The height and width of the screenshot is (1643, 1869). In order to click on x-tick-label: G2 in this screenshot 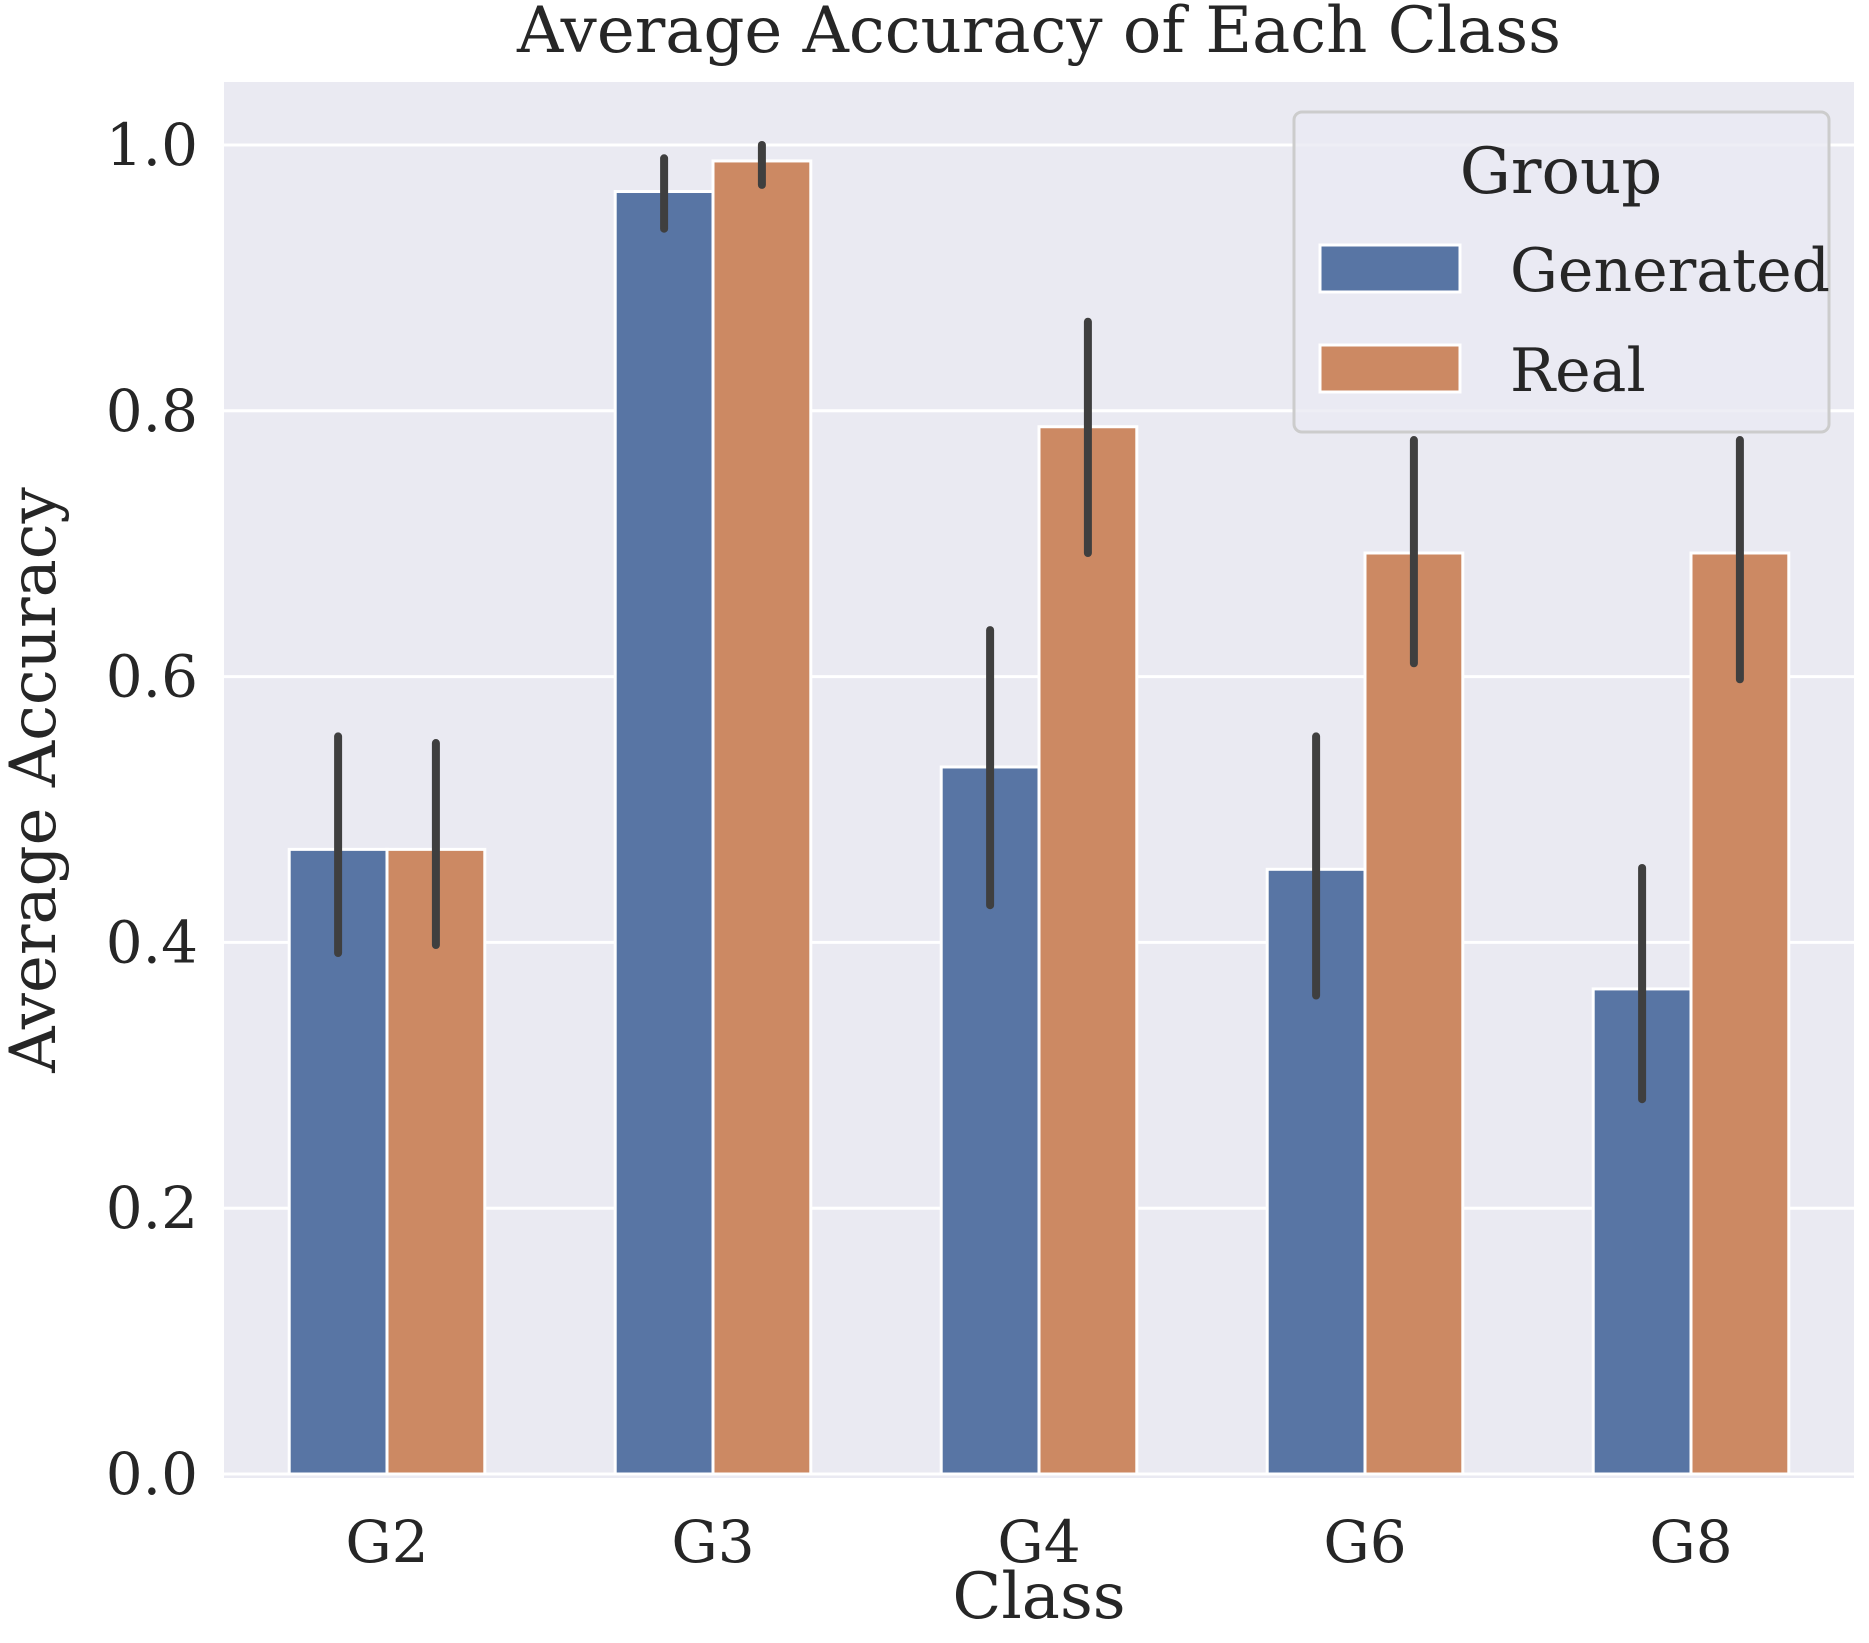, I will do `click(386, 1542)`.